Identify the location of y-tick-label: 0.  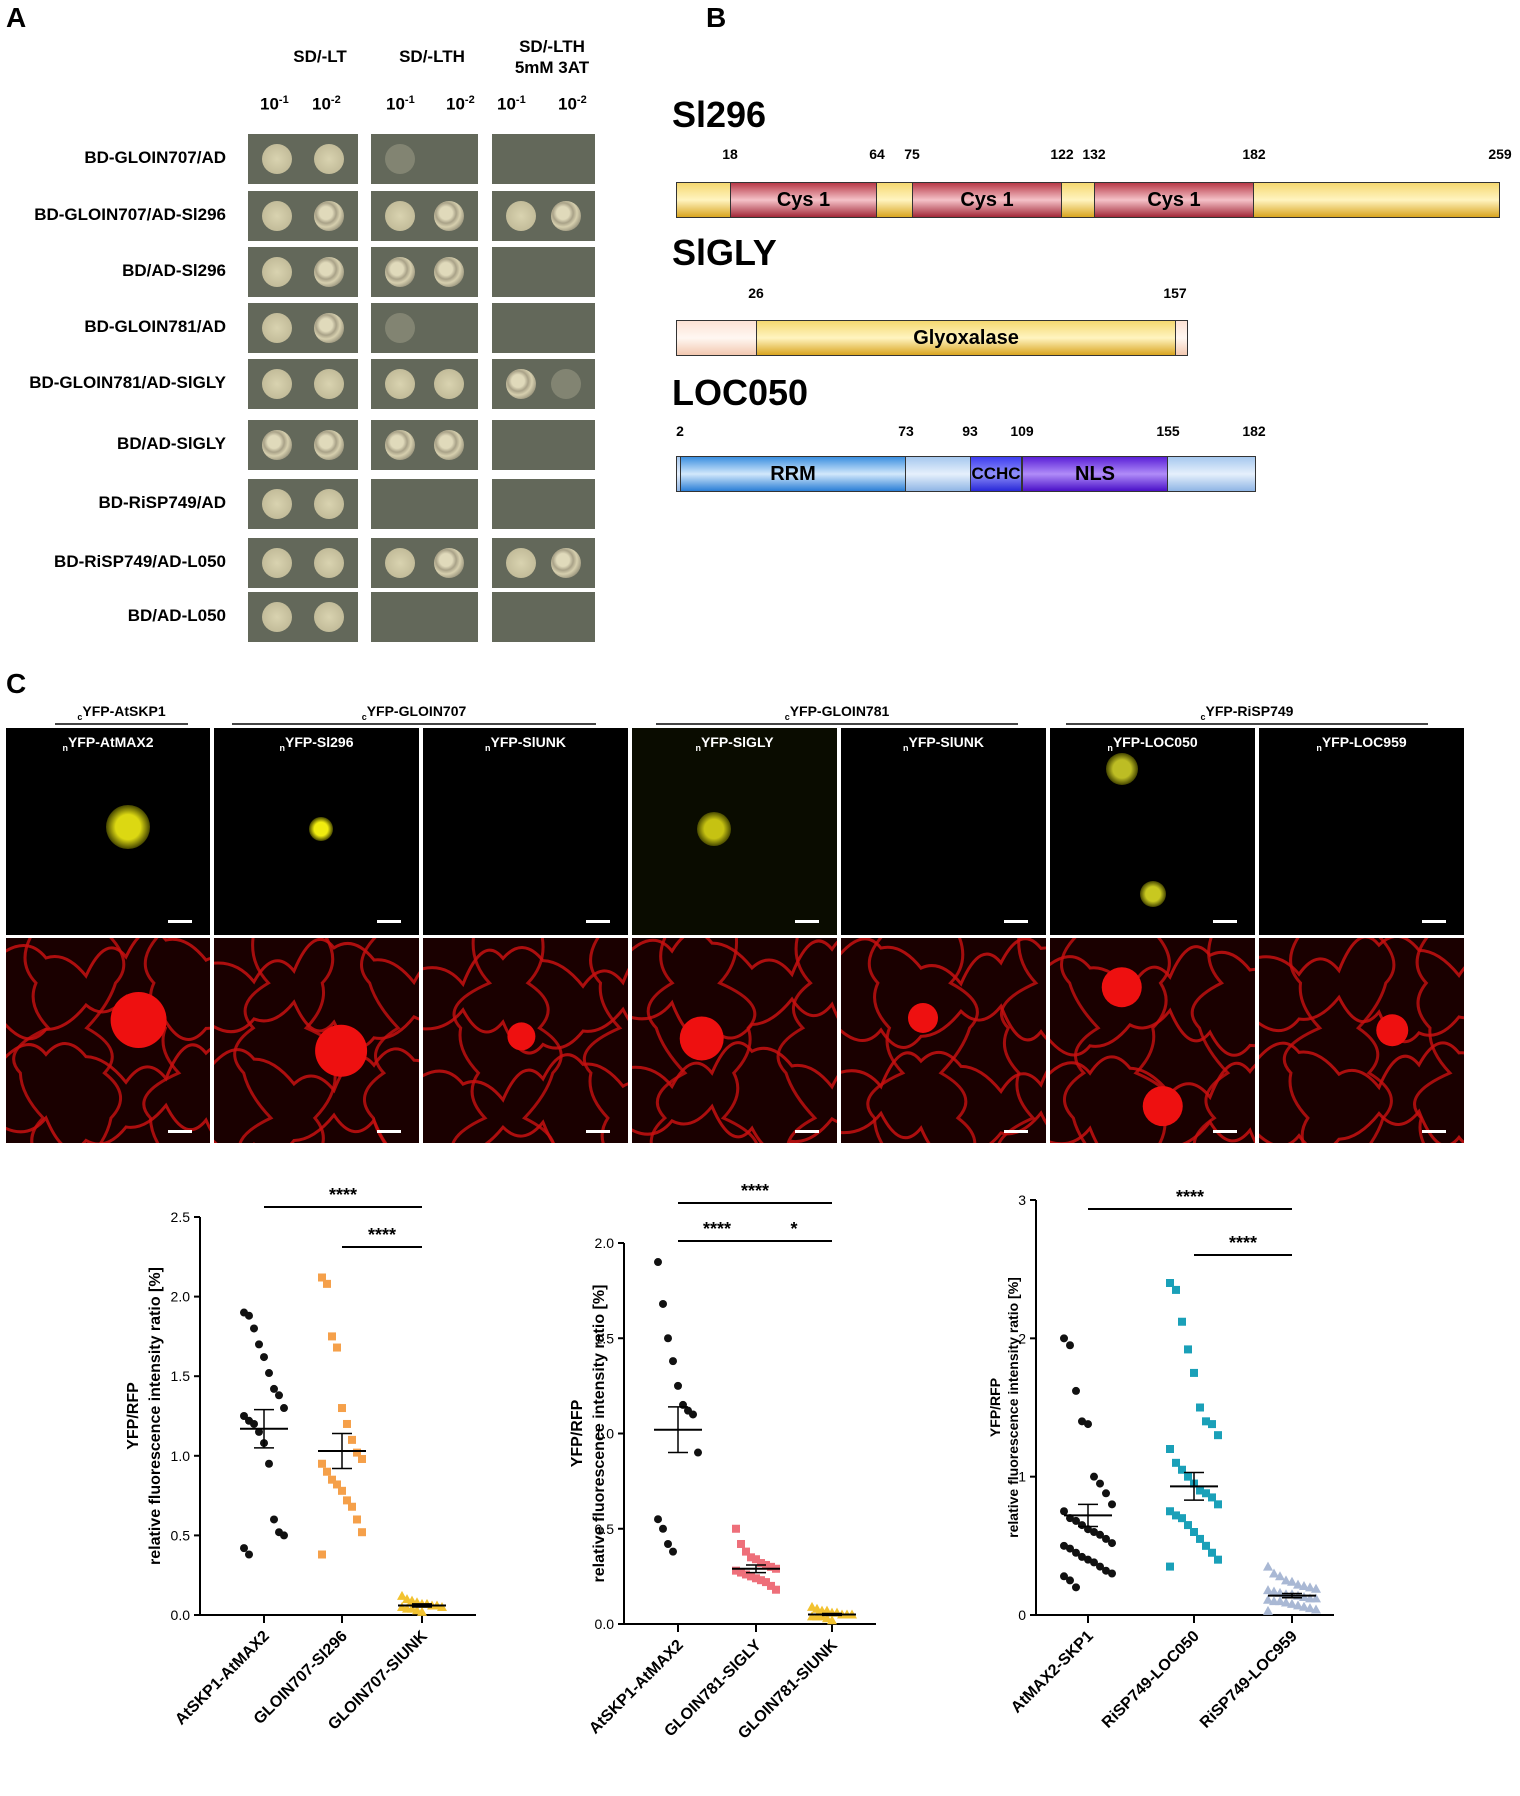
(1022, 1615).